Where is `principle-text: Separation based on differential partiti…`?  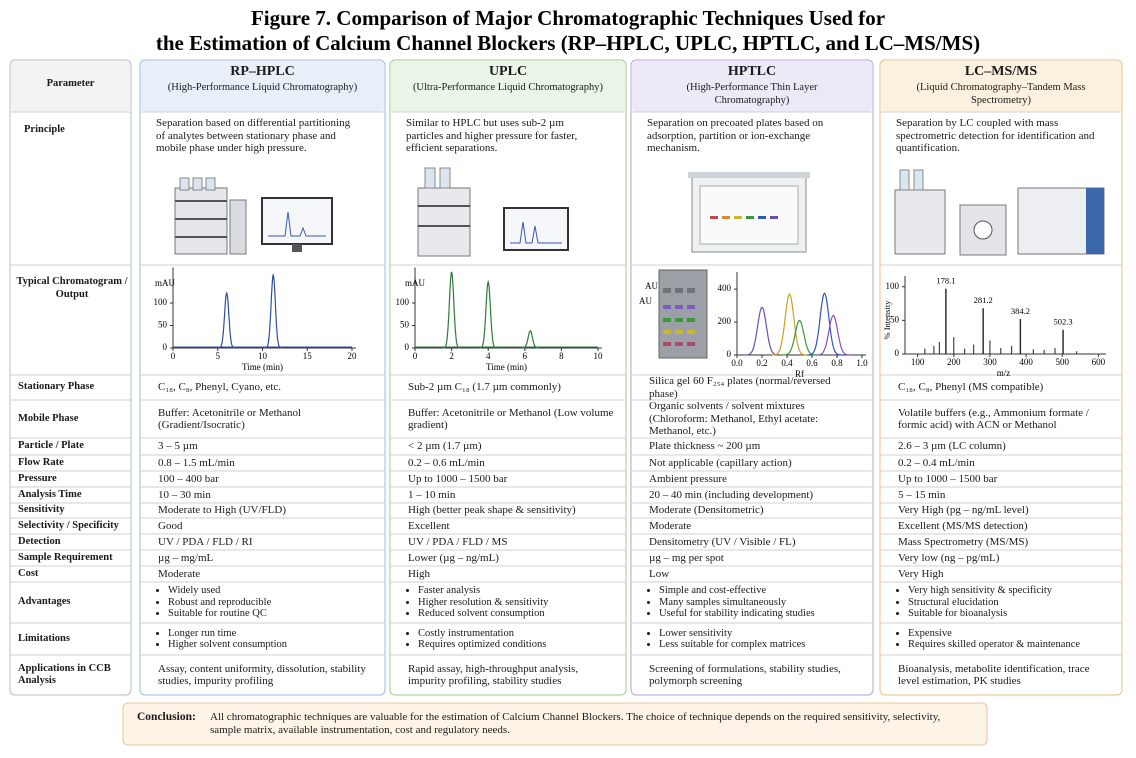 principle-text: Separation based on differential partiti… is located at coordinates (253, 135).